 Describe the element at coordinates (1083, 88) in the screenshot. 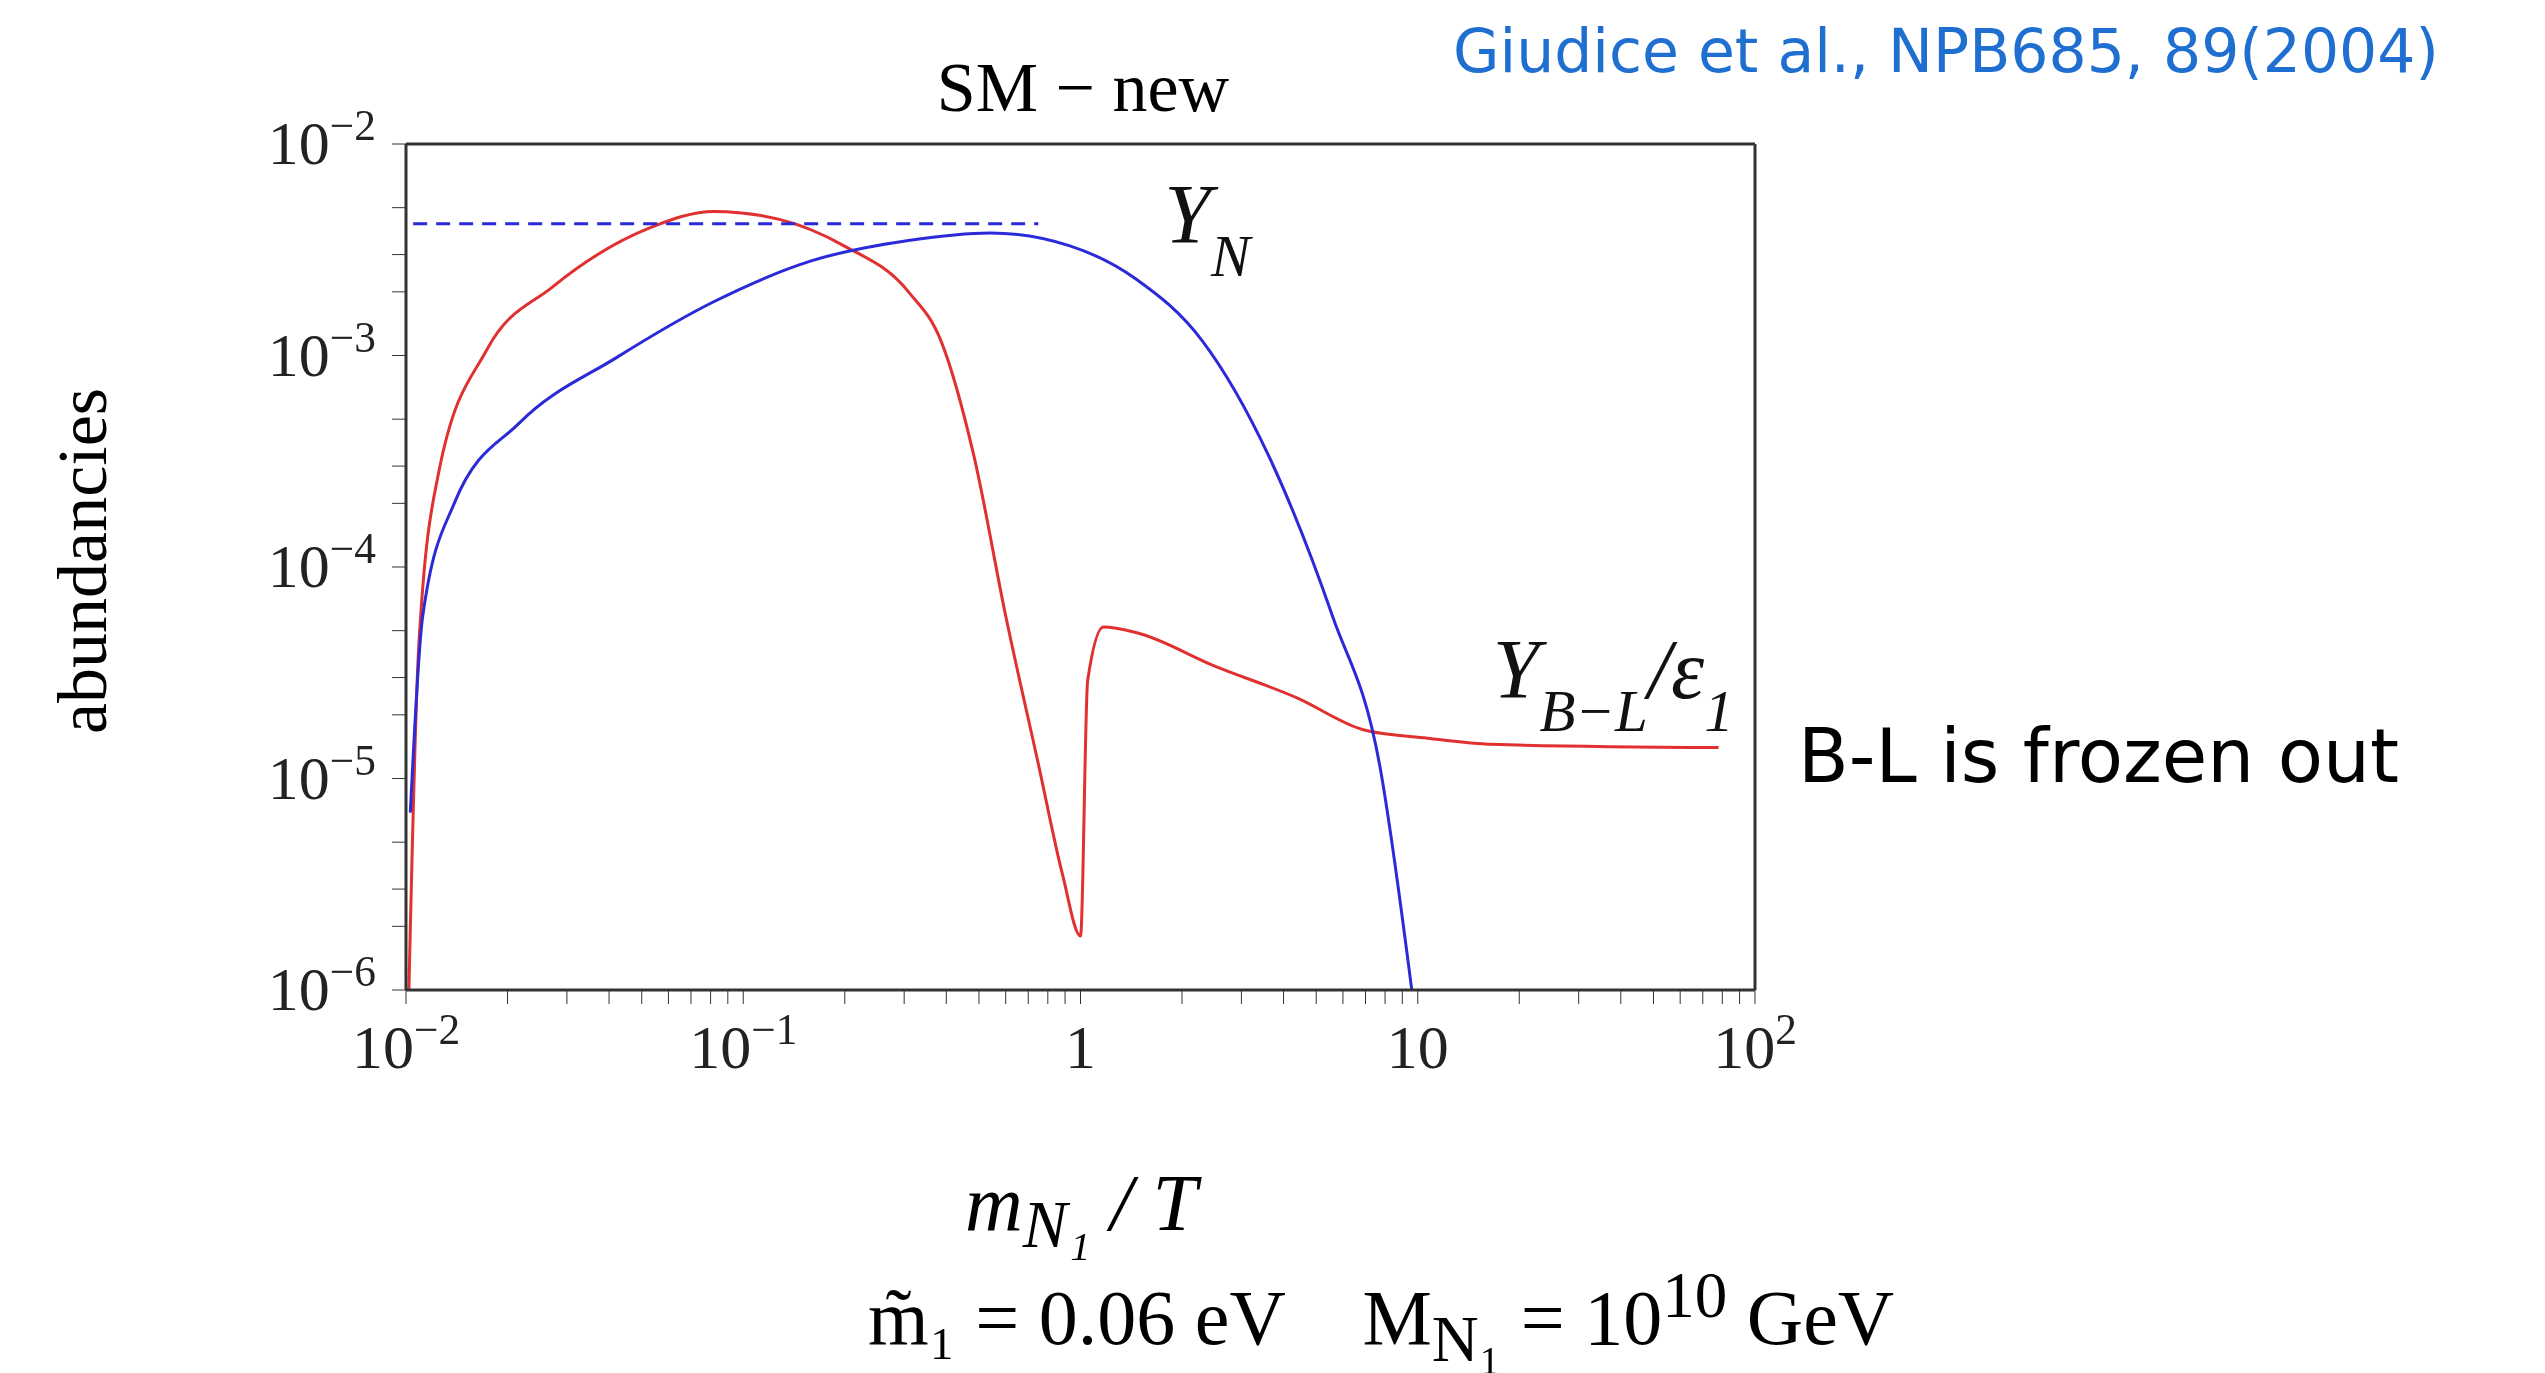

I see `chart-title: SM − new` at that location.